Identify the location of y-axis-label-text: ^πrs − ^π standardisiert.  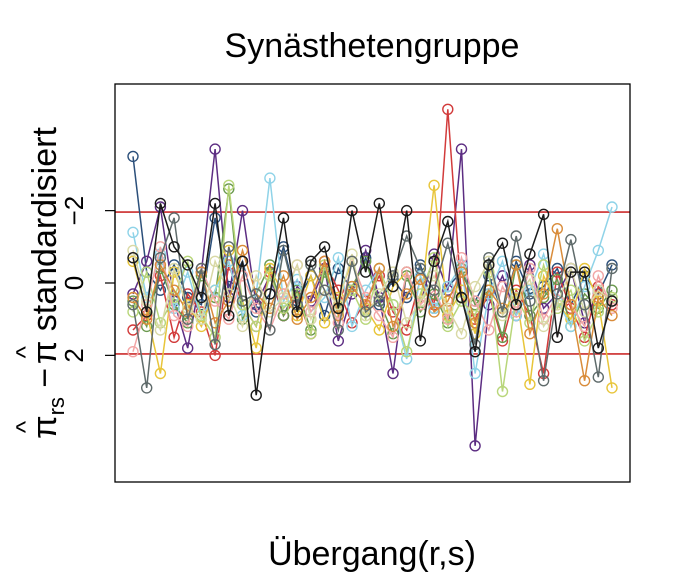
(39, 283).